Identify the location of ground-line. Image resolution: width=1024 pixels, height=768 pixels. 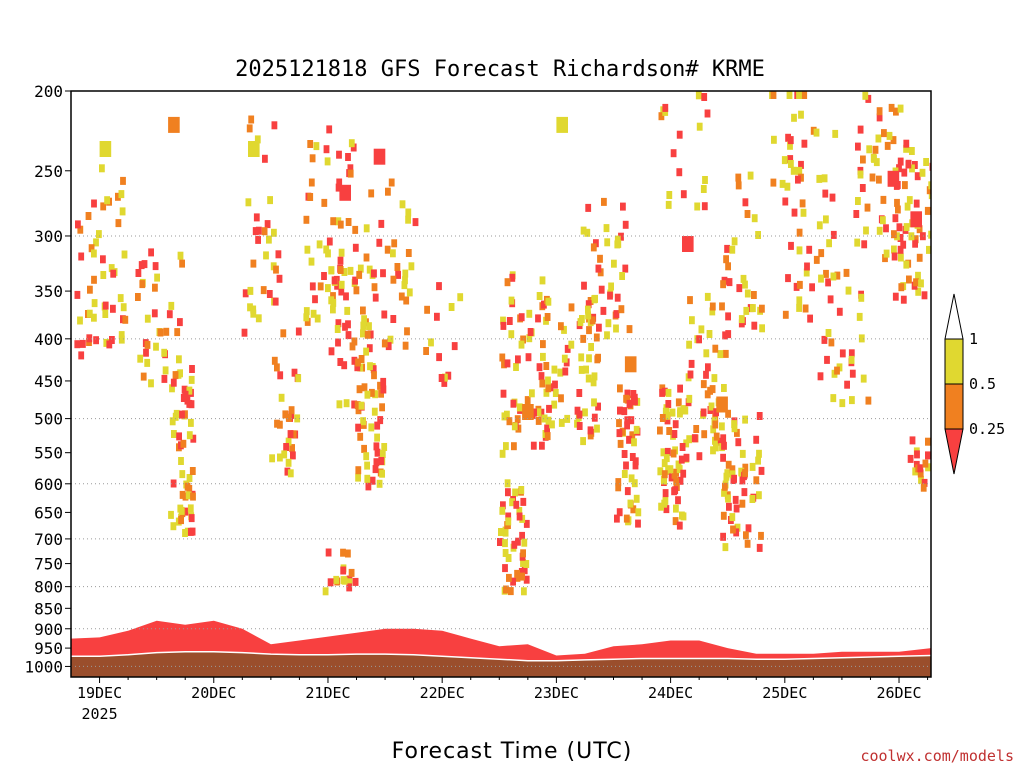
(501, 656).